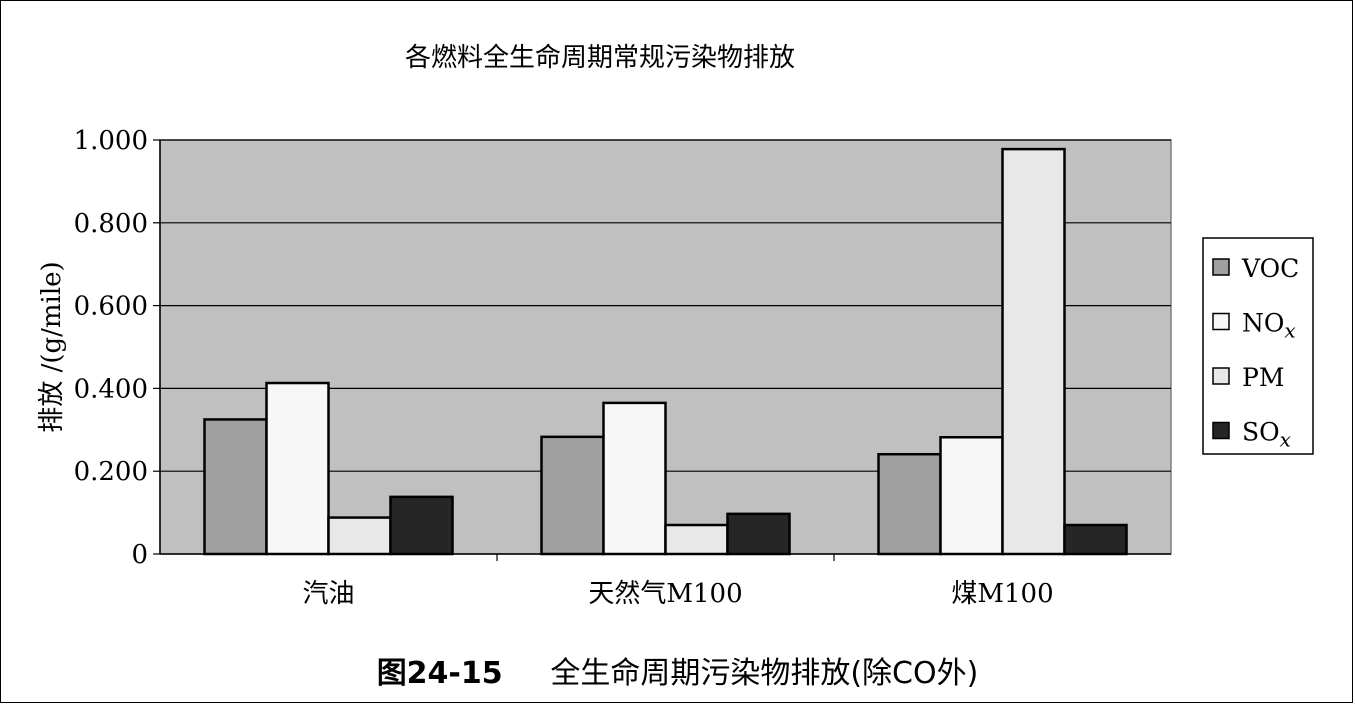 The image size is (1355, 705). I want to click on chart-title: 各燃料全生命周期常规污染物排放, so click(600, 58).